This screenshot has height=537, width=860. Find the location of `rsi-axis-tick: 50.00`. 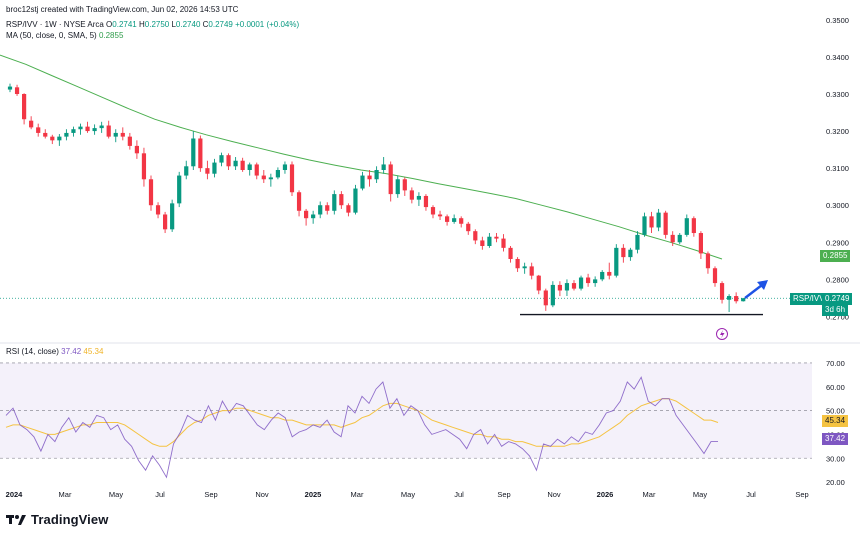

rsi-axis-tick: 50.00 is located at coordinates (835, 411).